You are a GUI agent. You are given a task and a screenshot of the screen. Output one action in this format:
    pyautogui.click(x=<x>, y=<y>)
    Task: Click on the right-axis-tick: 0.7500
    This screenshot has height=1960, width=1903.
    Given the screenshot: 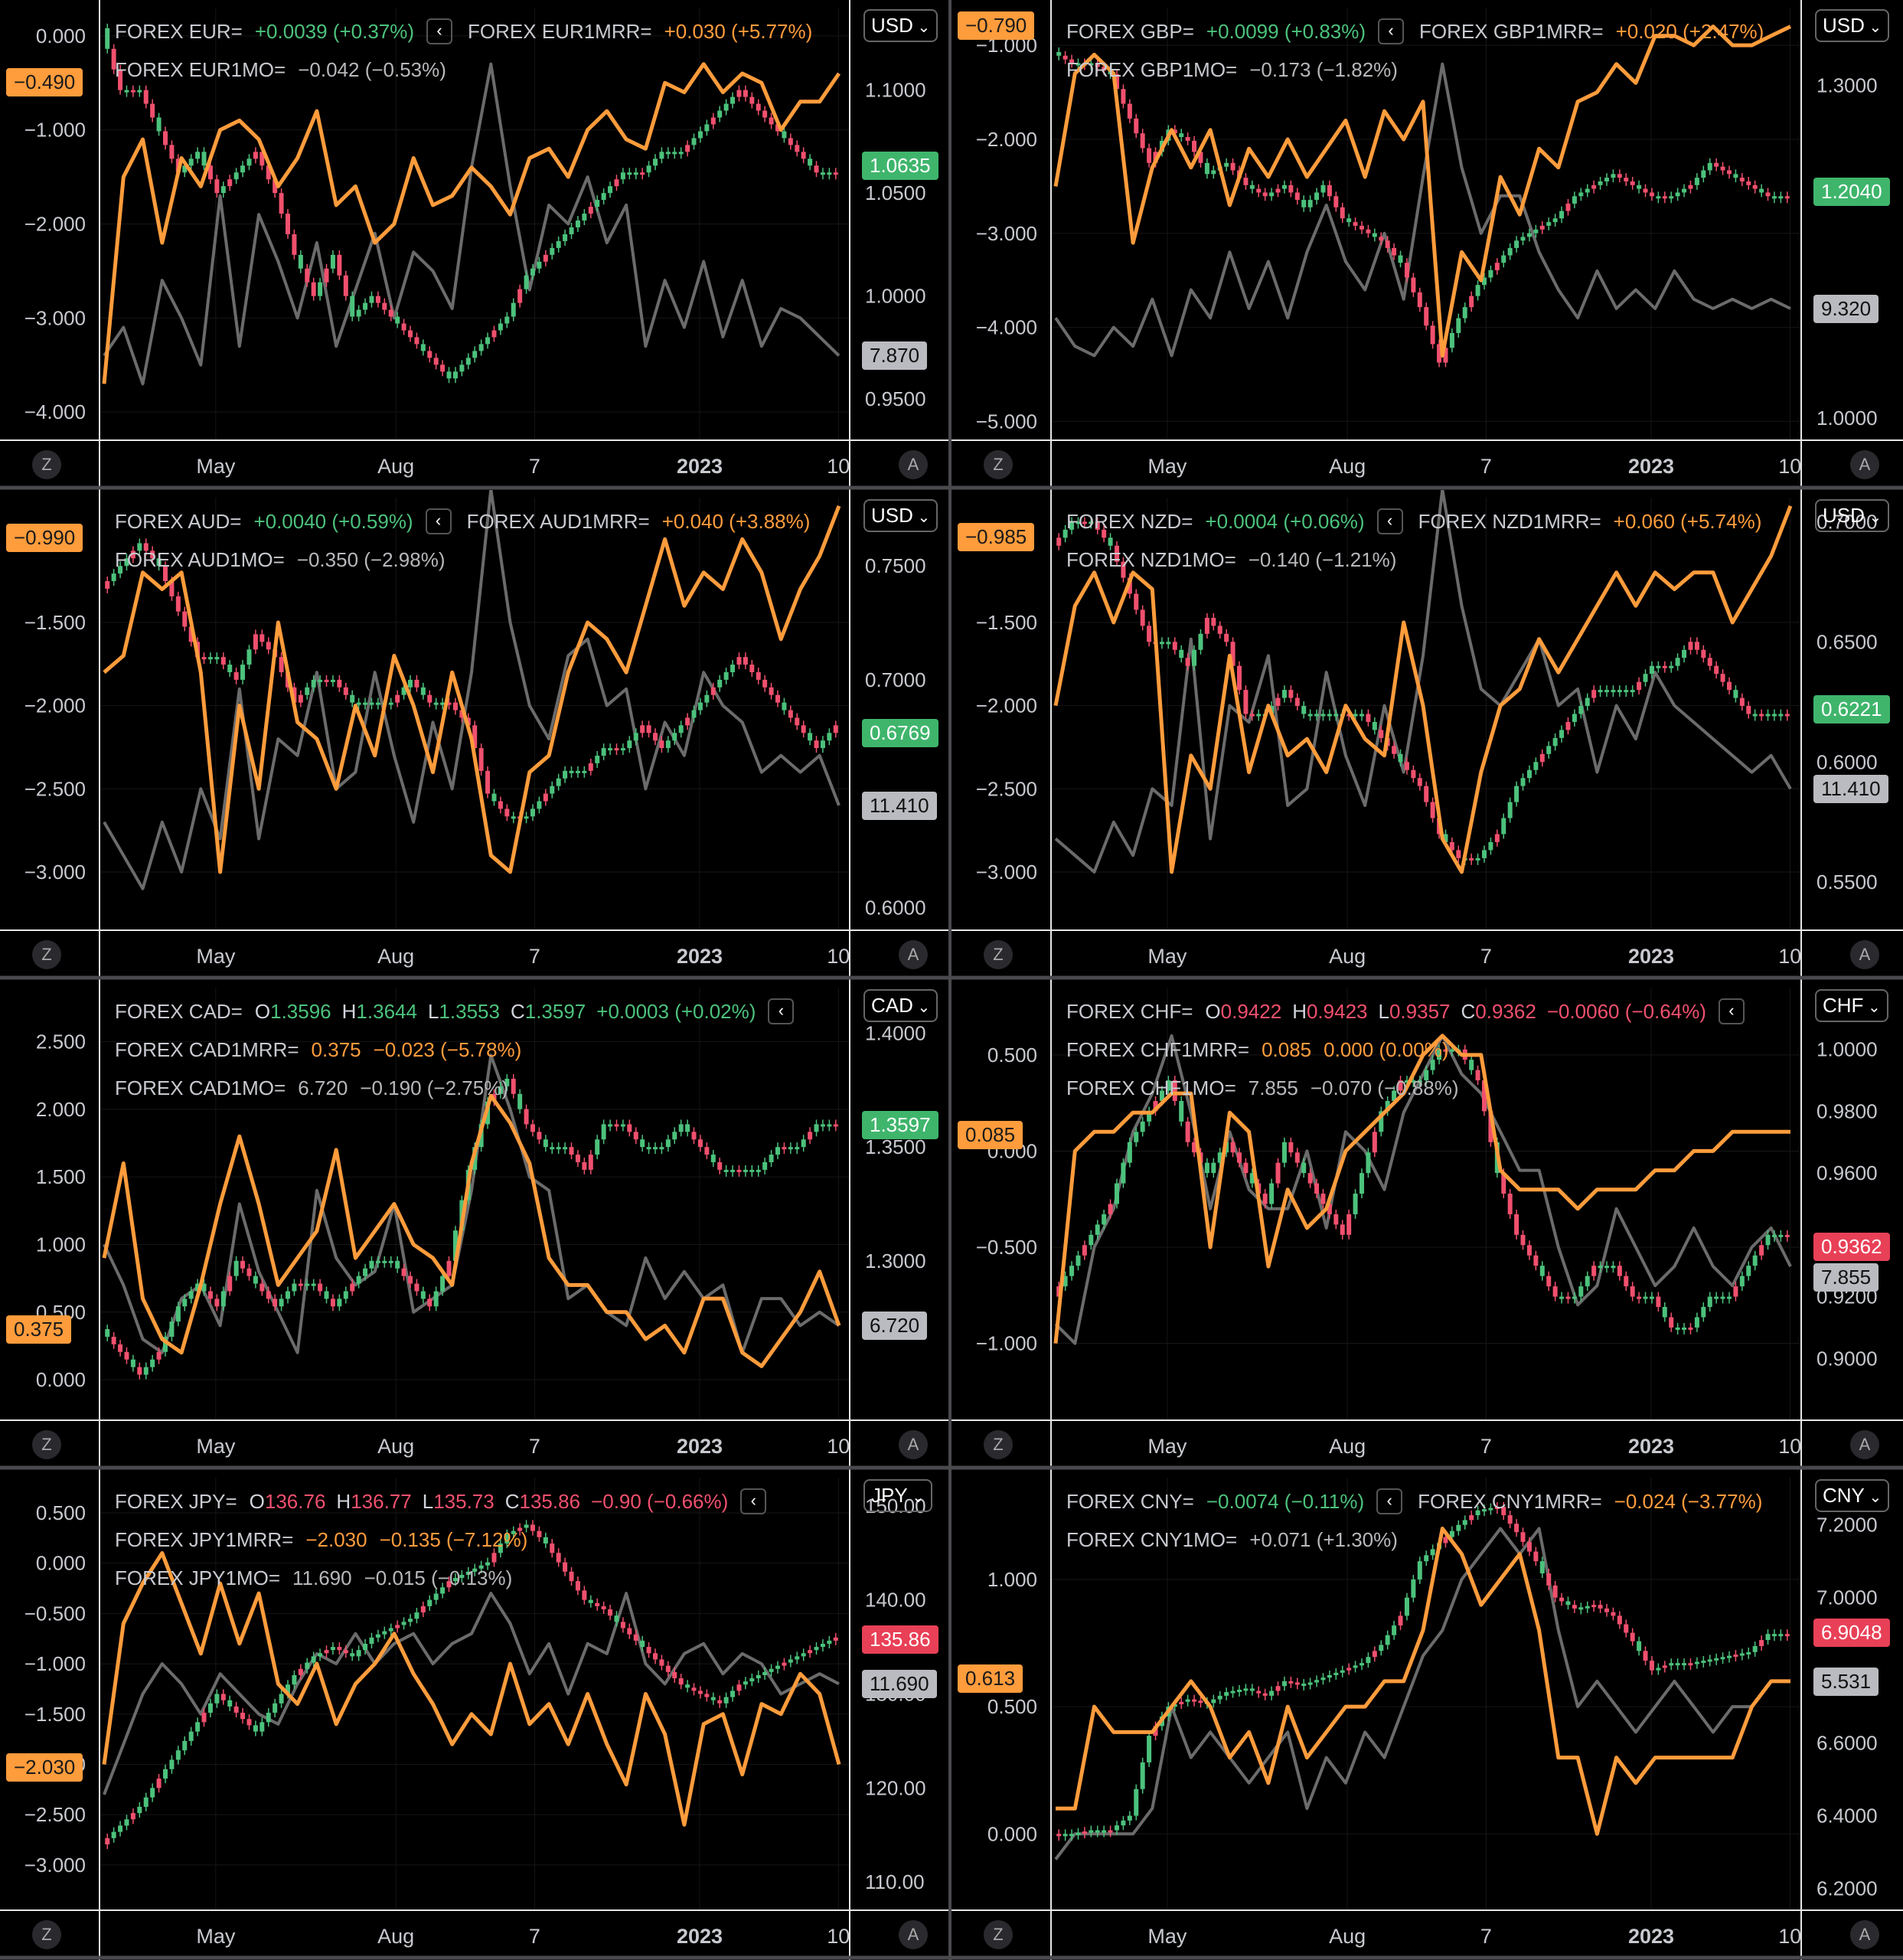 What is the action you would take?
    pyautogui.click(x=895, y=565)
    